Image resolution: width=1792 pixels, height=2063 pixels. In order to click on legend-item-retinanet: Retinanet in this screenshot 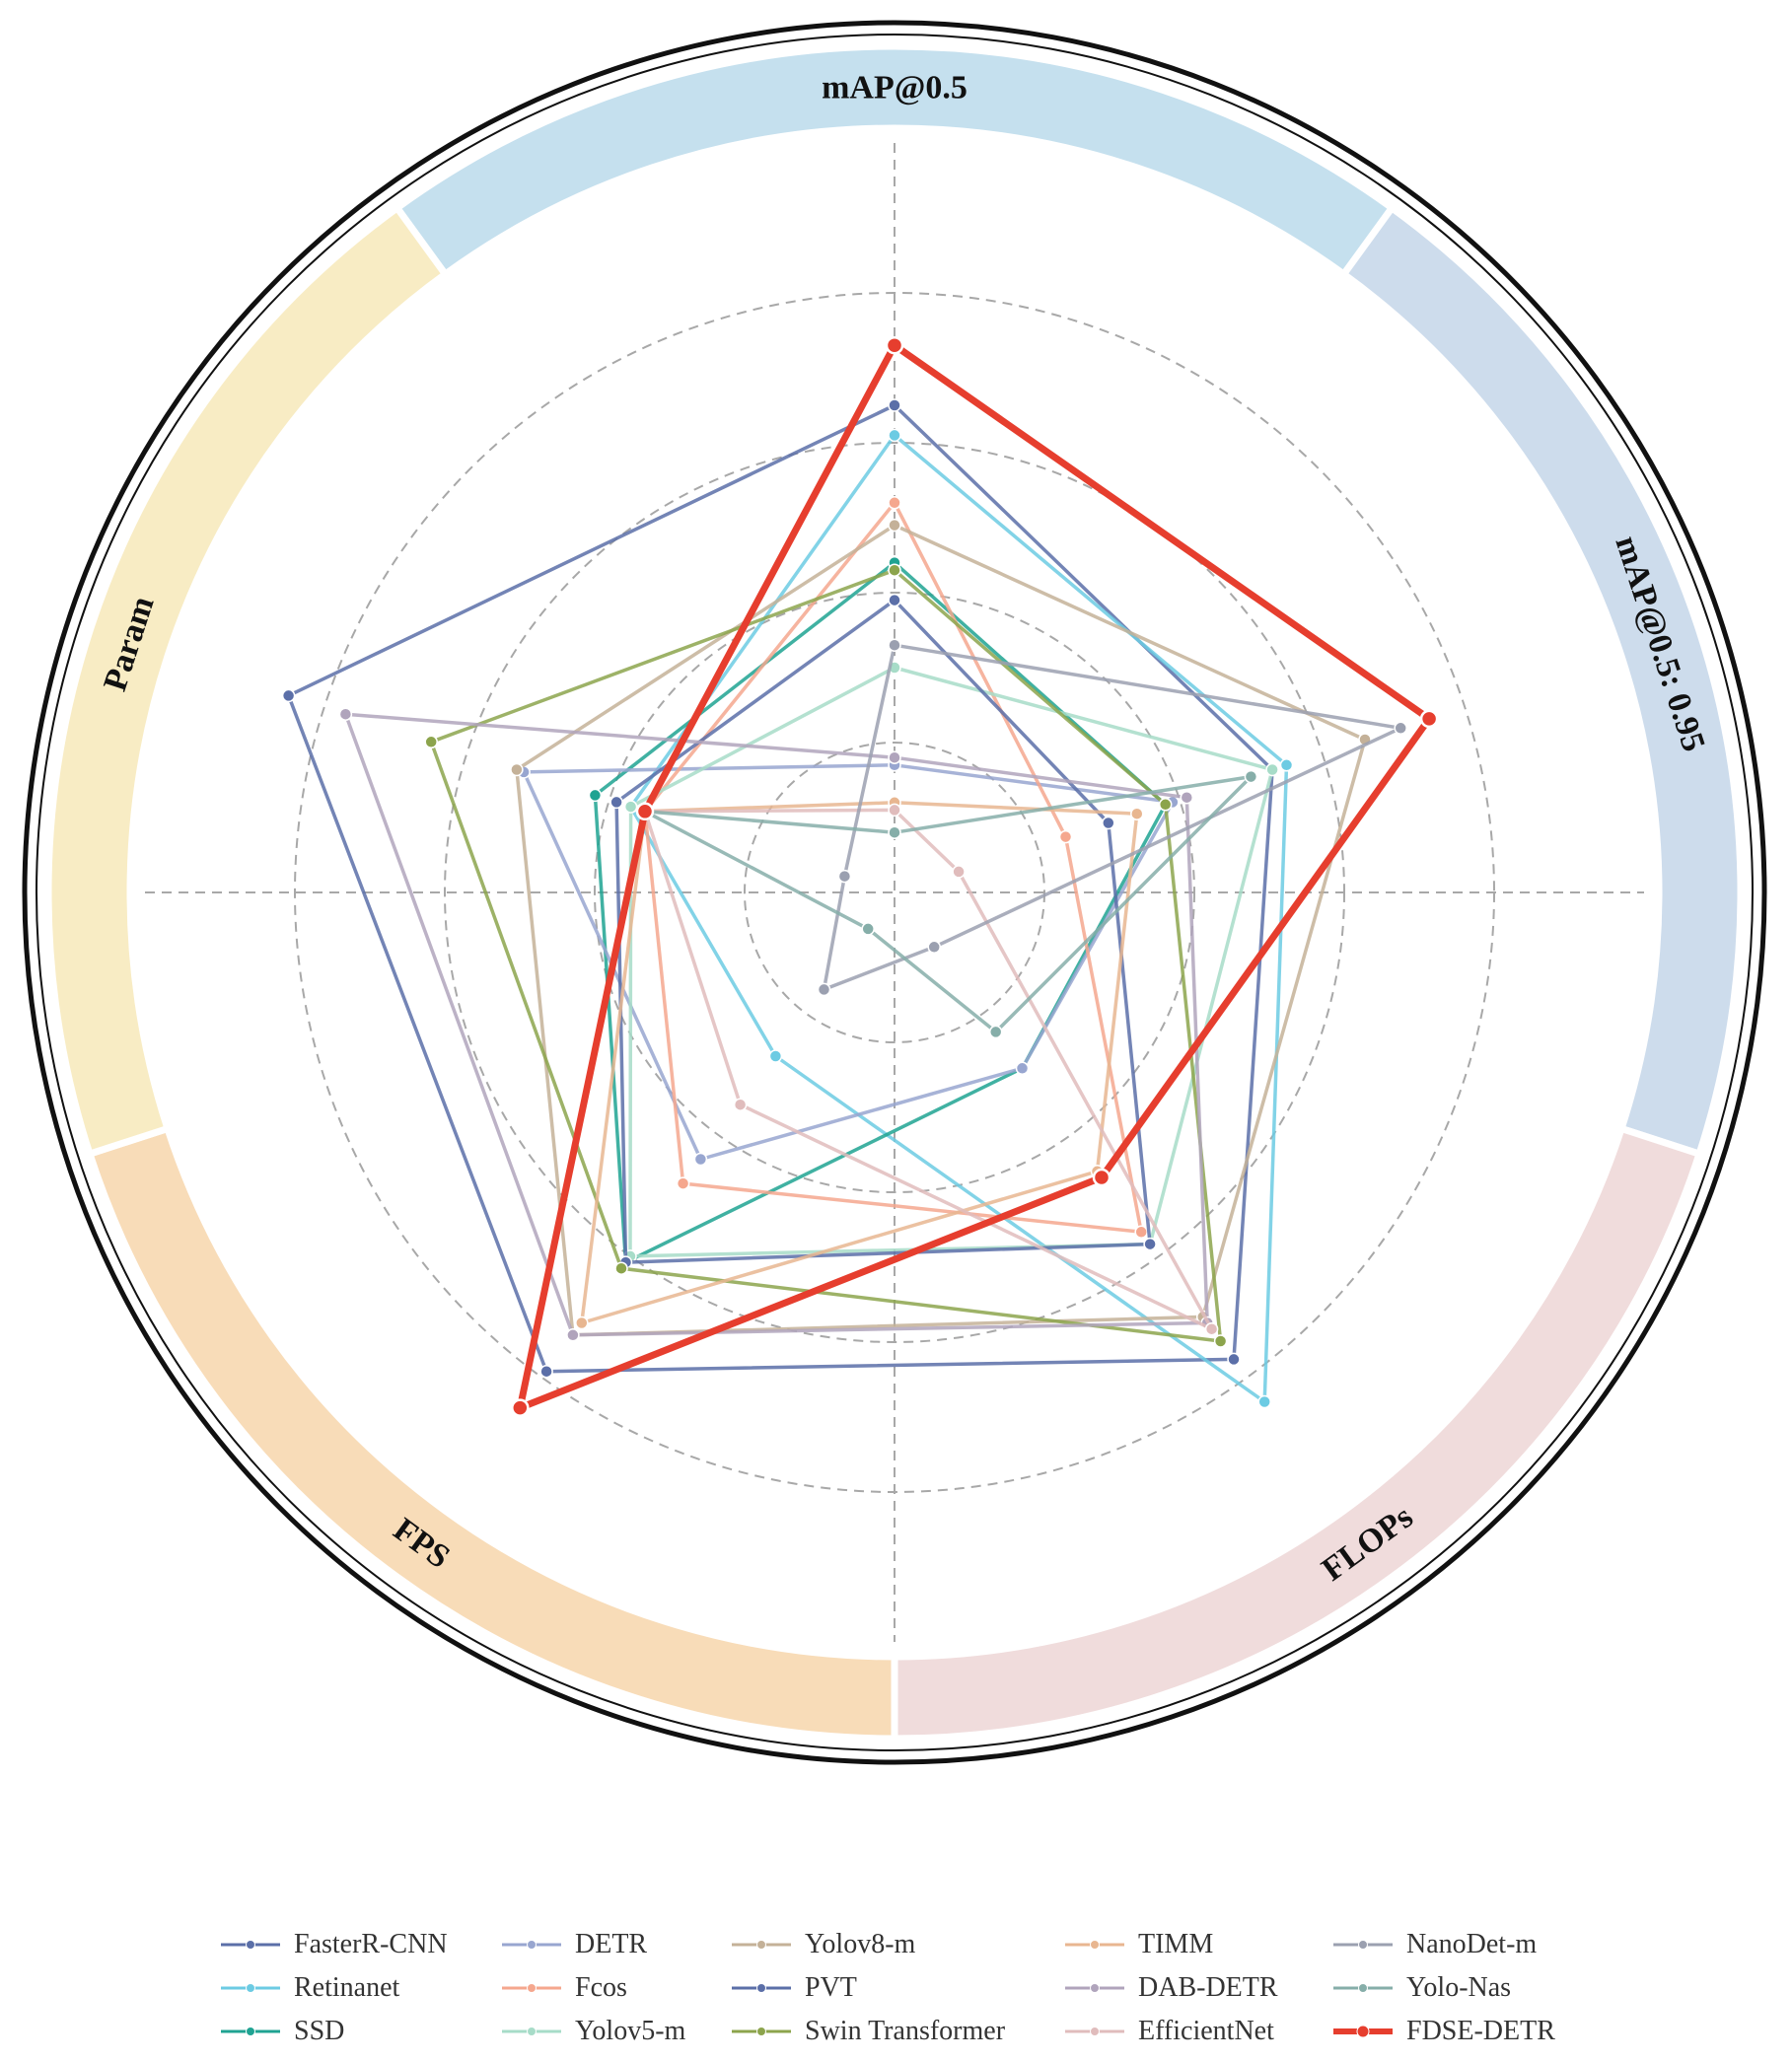, I will do `click(359, 1988)`.